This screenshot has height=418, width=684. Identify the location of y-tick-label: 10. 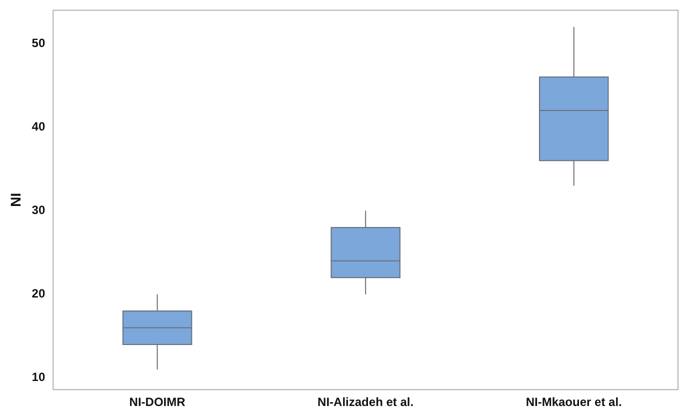
(39, 377).